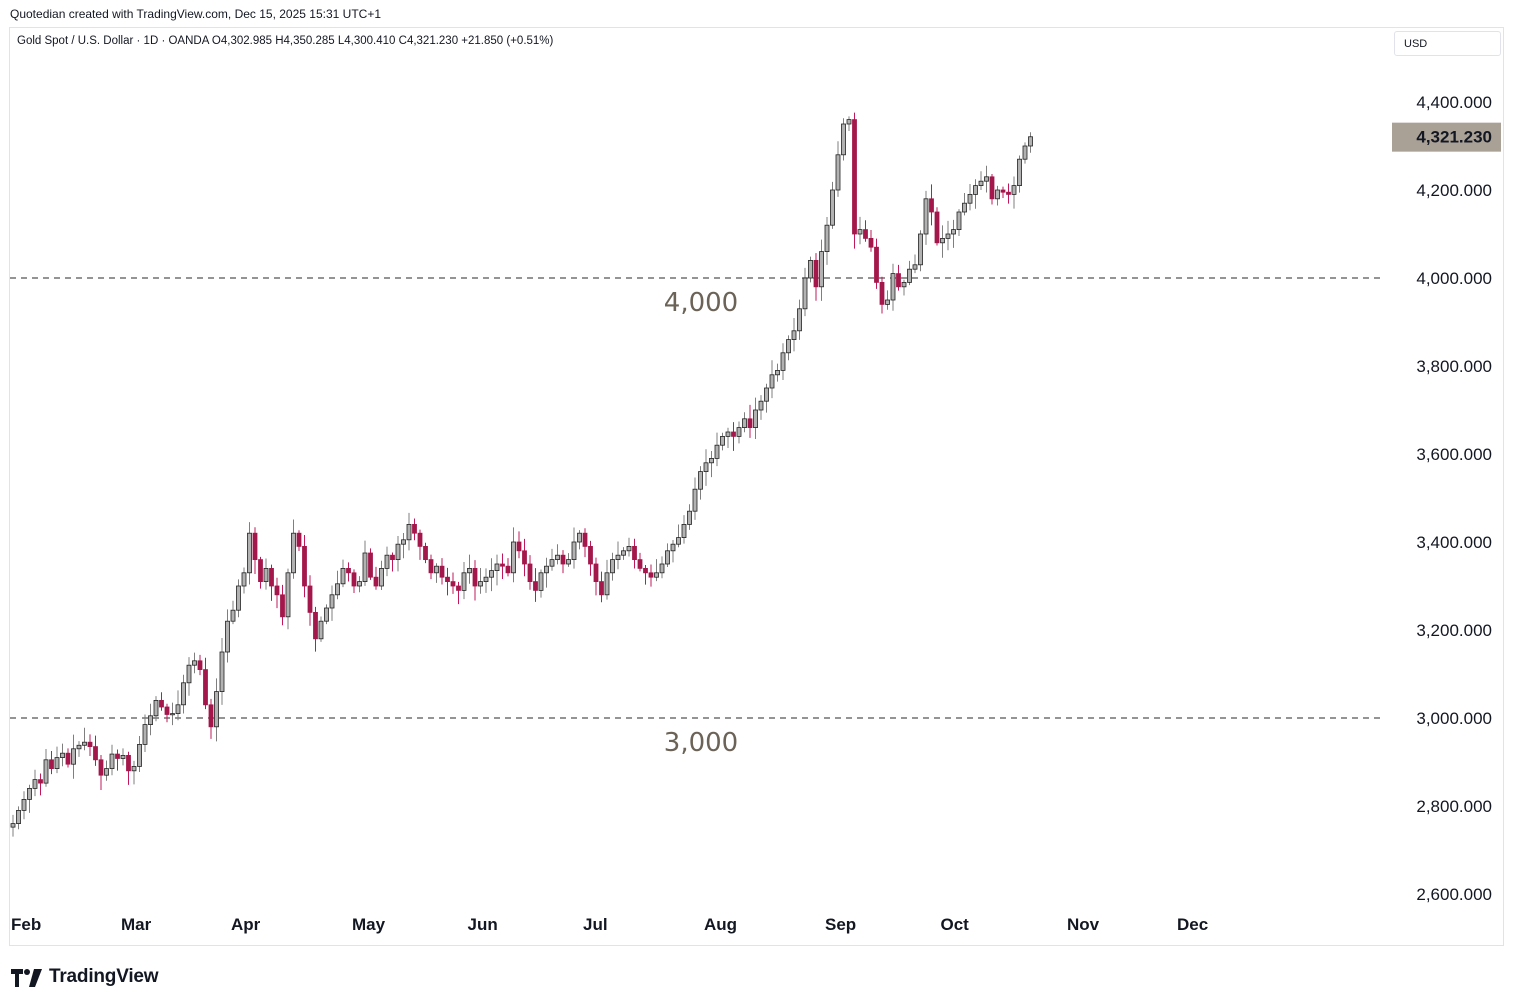 The height and width of the screenshot is (1008, 1515). Describe the element at coordinates (1454, 542) in the screenshot. I see `y-tick-label: 3,400.000` at that location.